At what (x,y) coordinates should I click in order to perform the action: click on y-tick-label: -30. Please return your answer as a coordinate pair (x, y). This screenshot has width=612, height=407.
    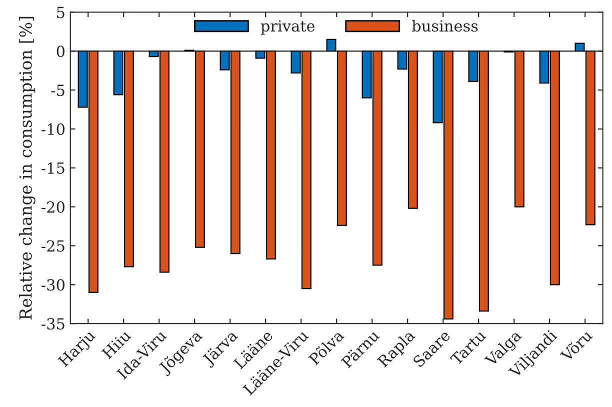
    Looking at the image, I should click on (53, 285).